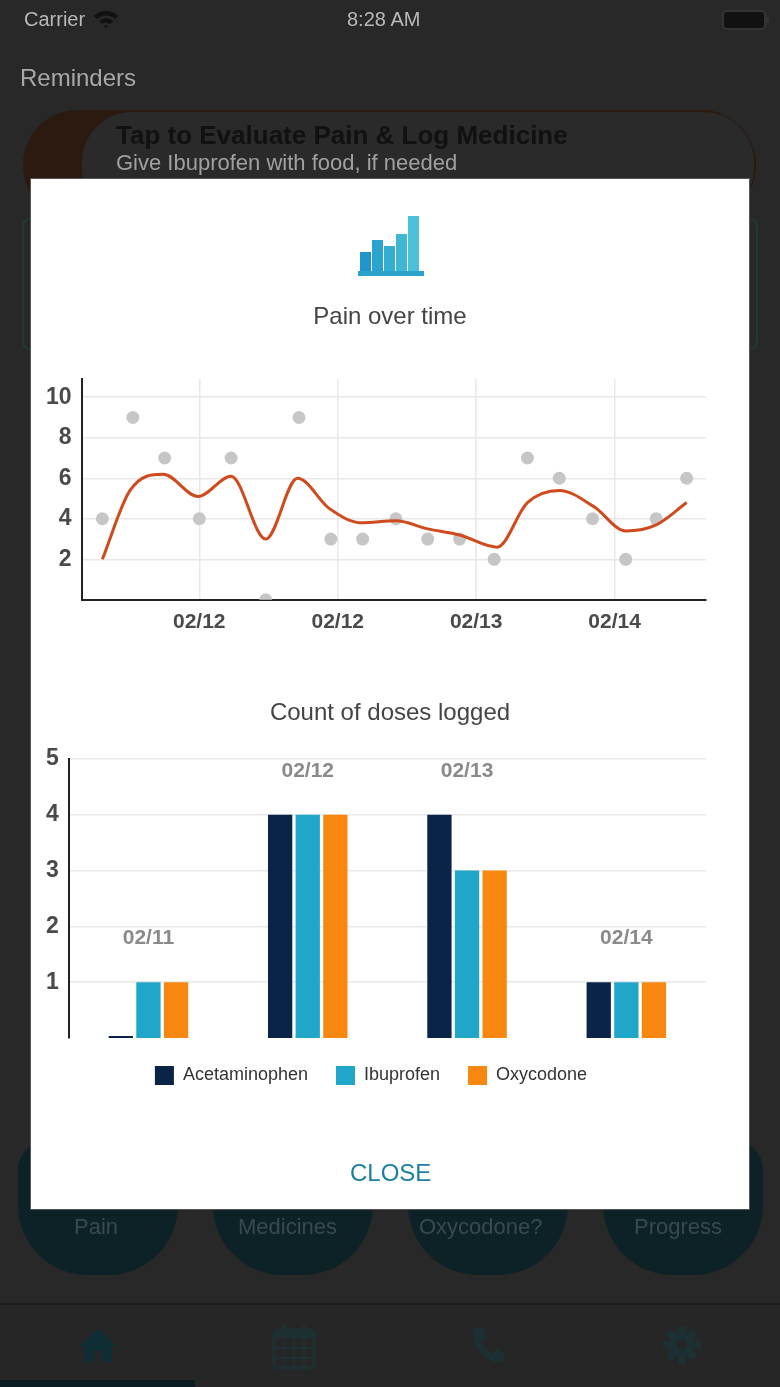  What do you see at coordinates (287, 163) in the screenshot?
I see `text: Give Ibuprofen with food, if needed` at bounding box center [287, 163].